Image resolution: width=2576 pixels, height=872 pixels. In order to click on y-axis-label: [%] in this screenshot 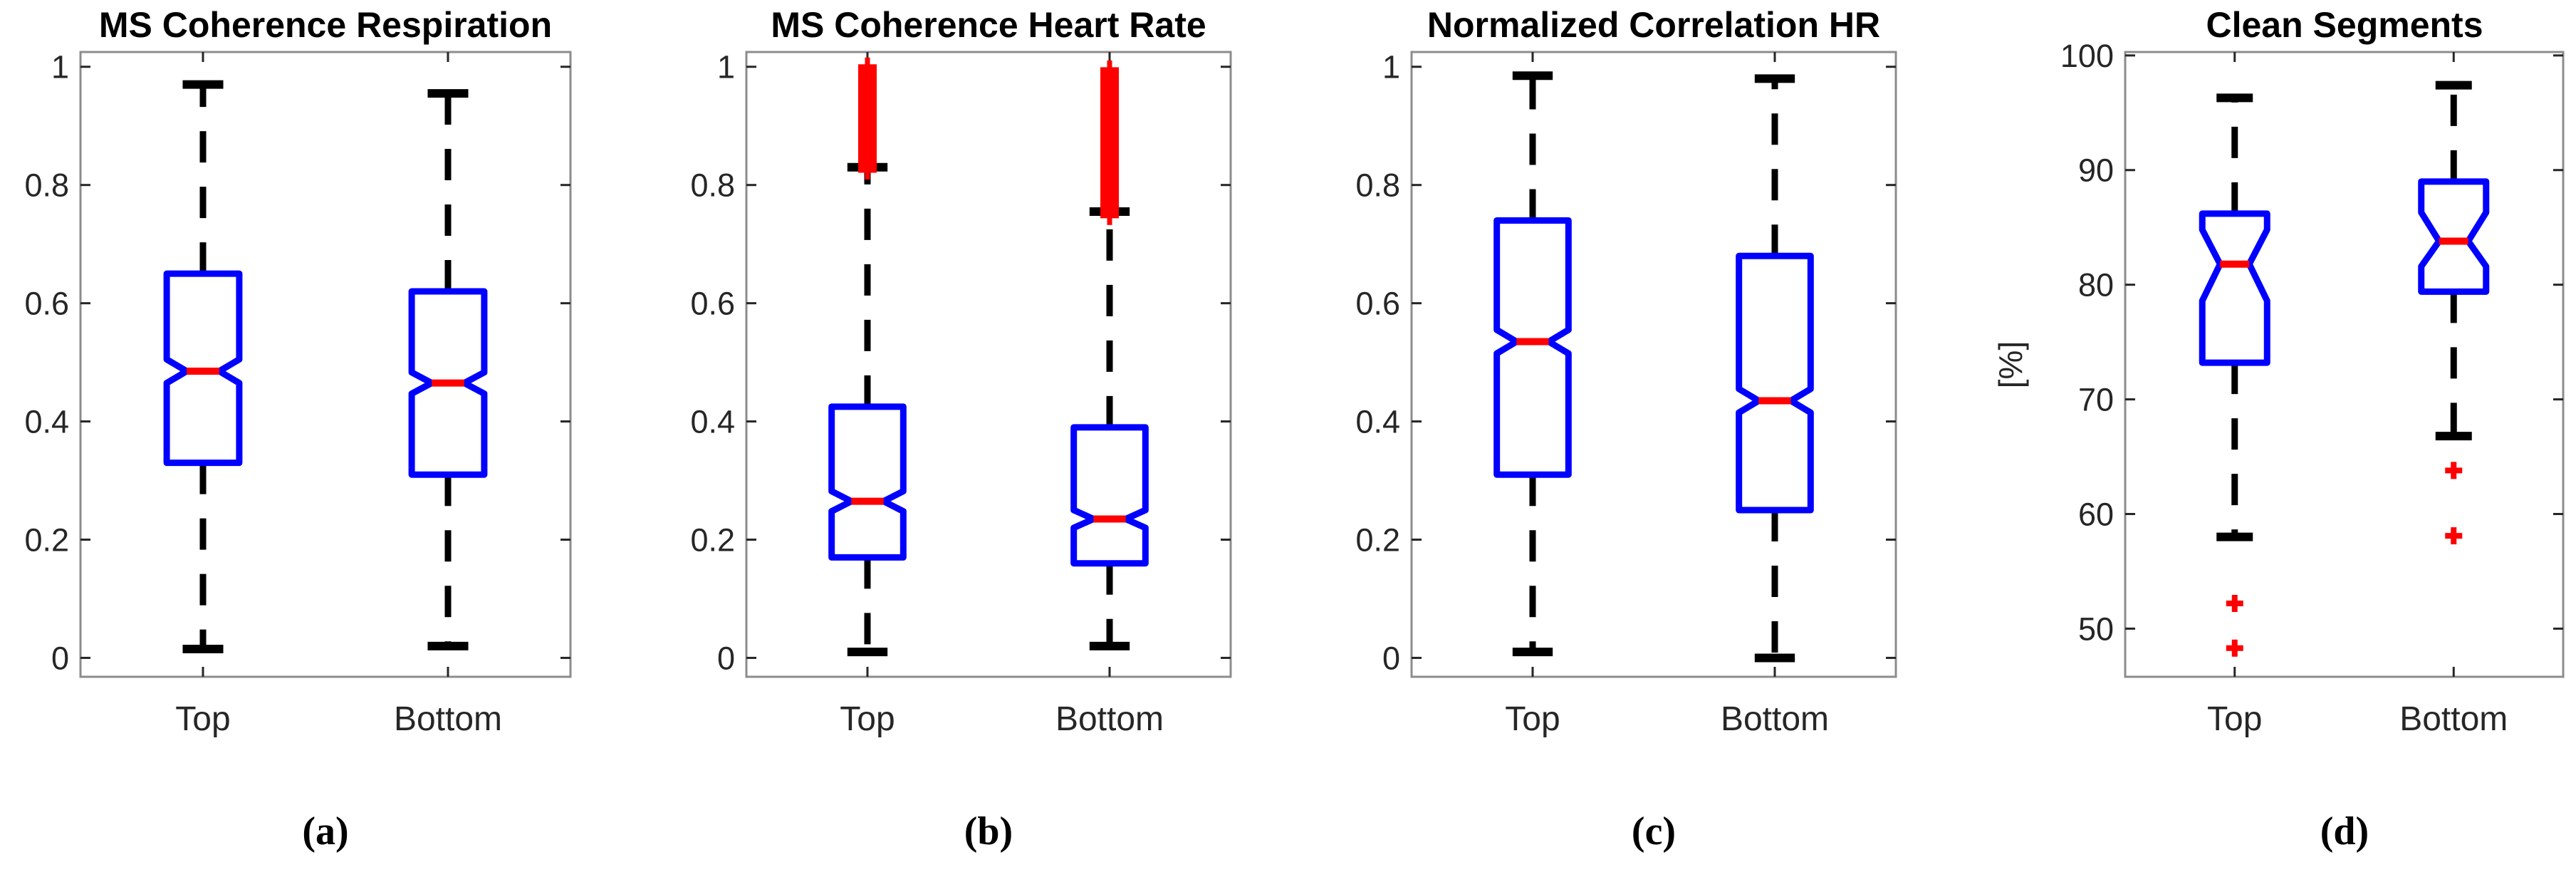, I will do `click(2010, 364)`.